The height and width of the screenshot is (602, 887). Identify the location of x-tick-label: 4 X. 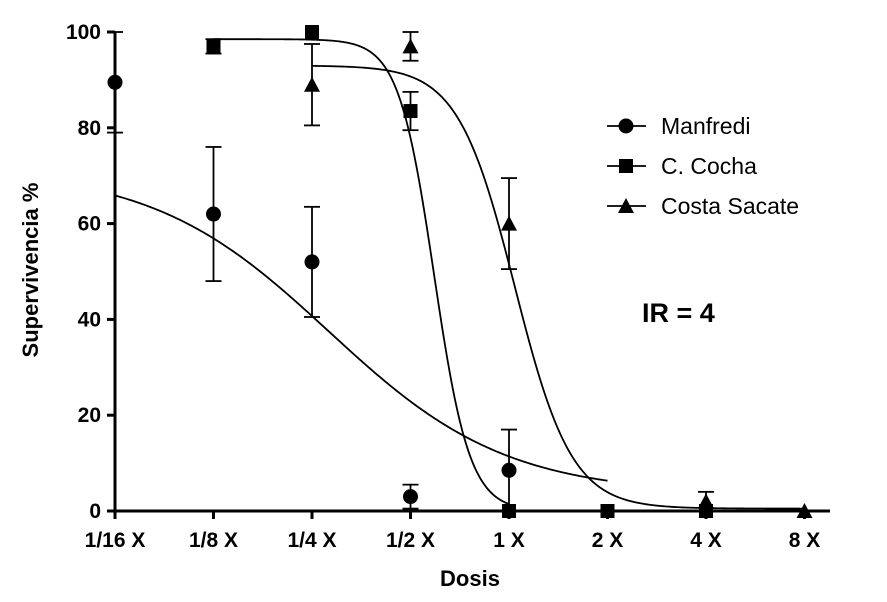
(706, 540).